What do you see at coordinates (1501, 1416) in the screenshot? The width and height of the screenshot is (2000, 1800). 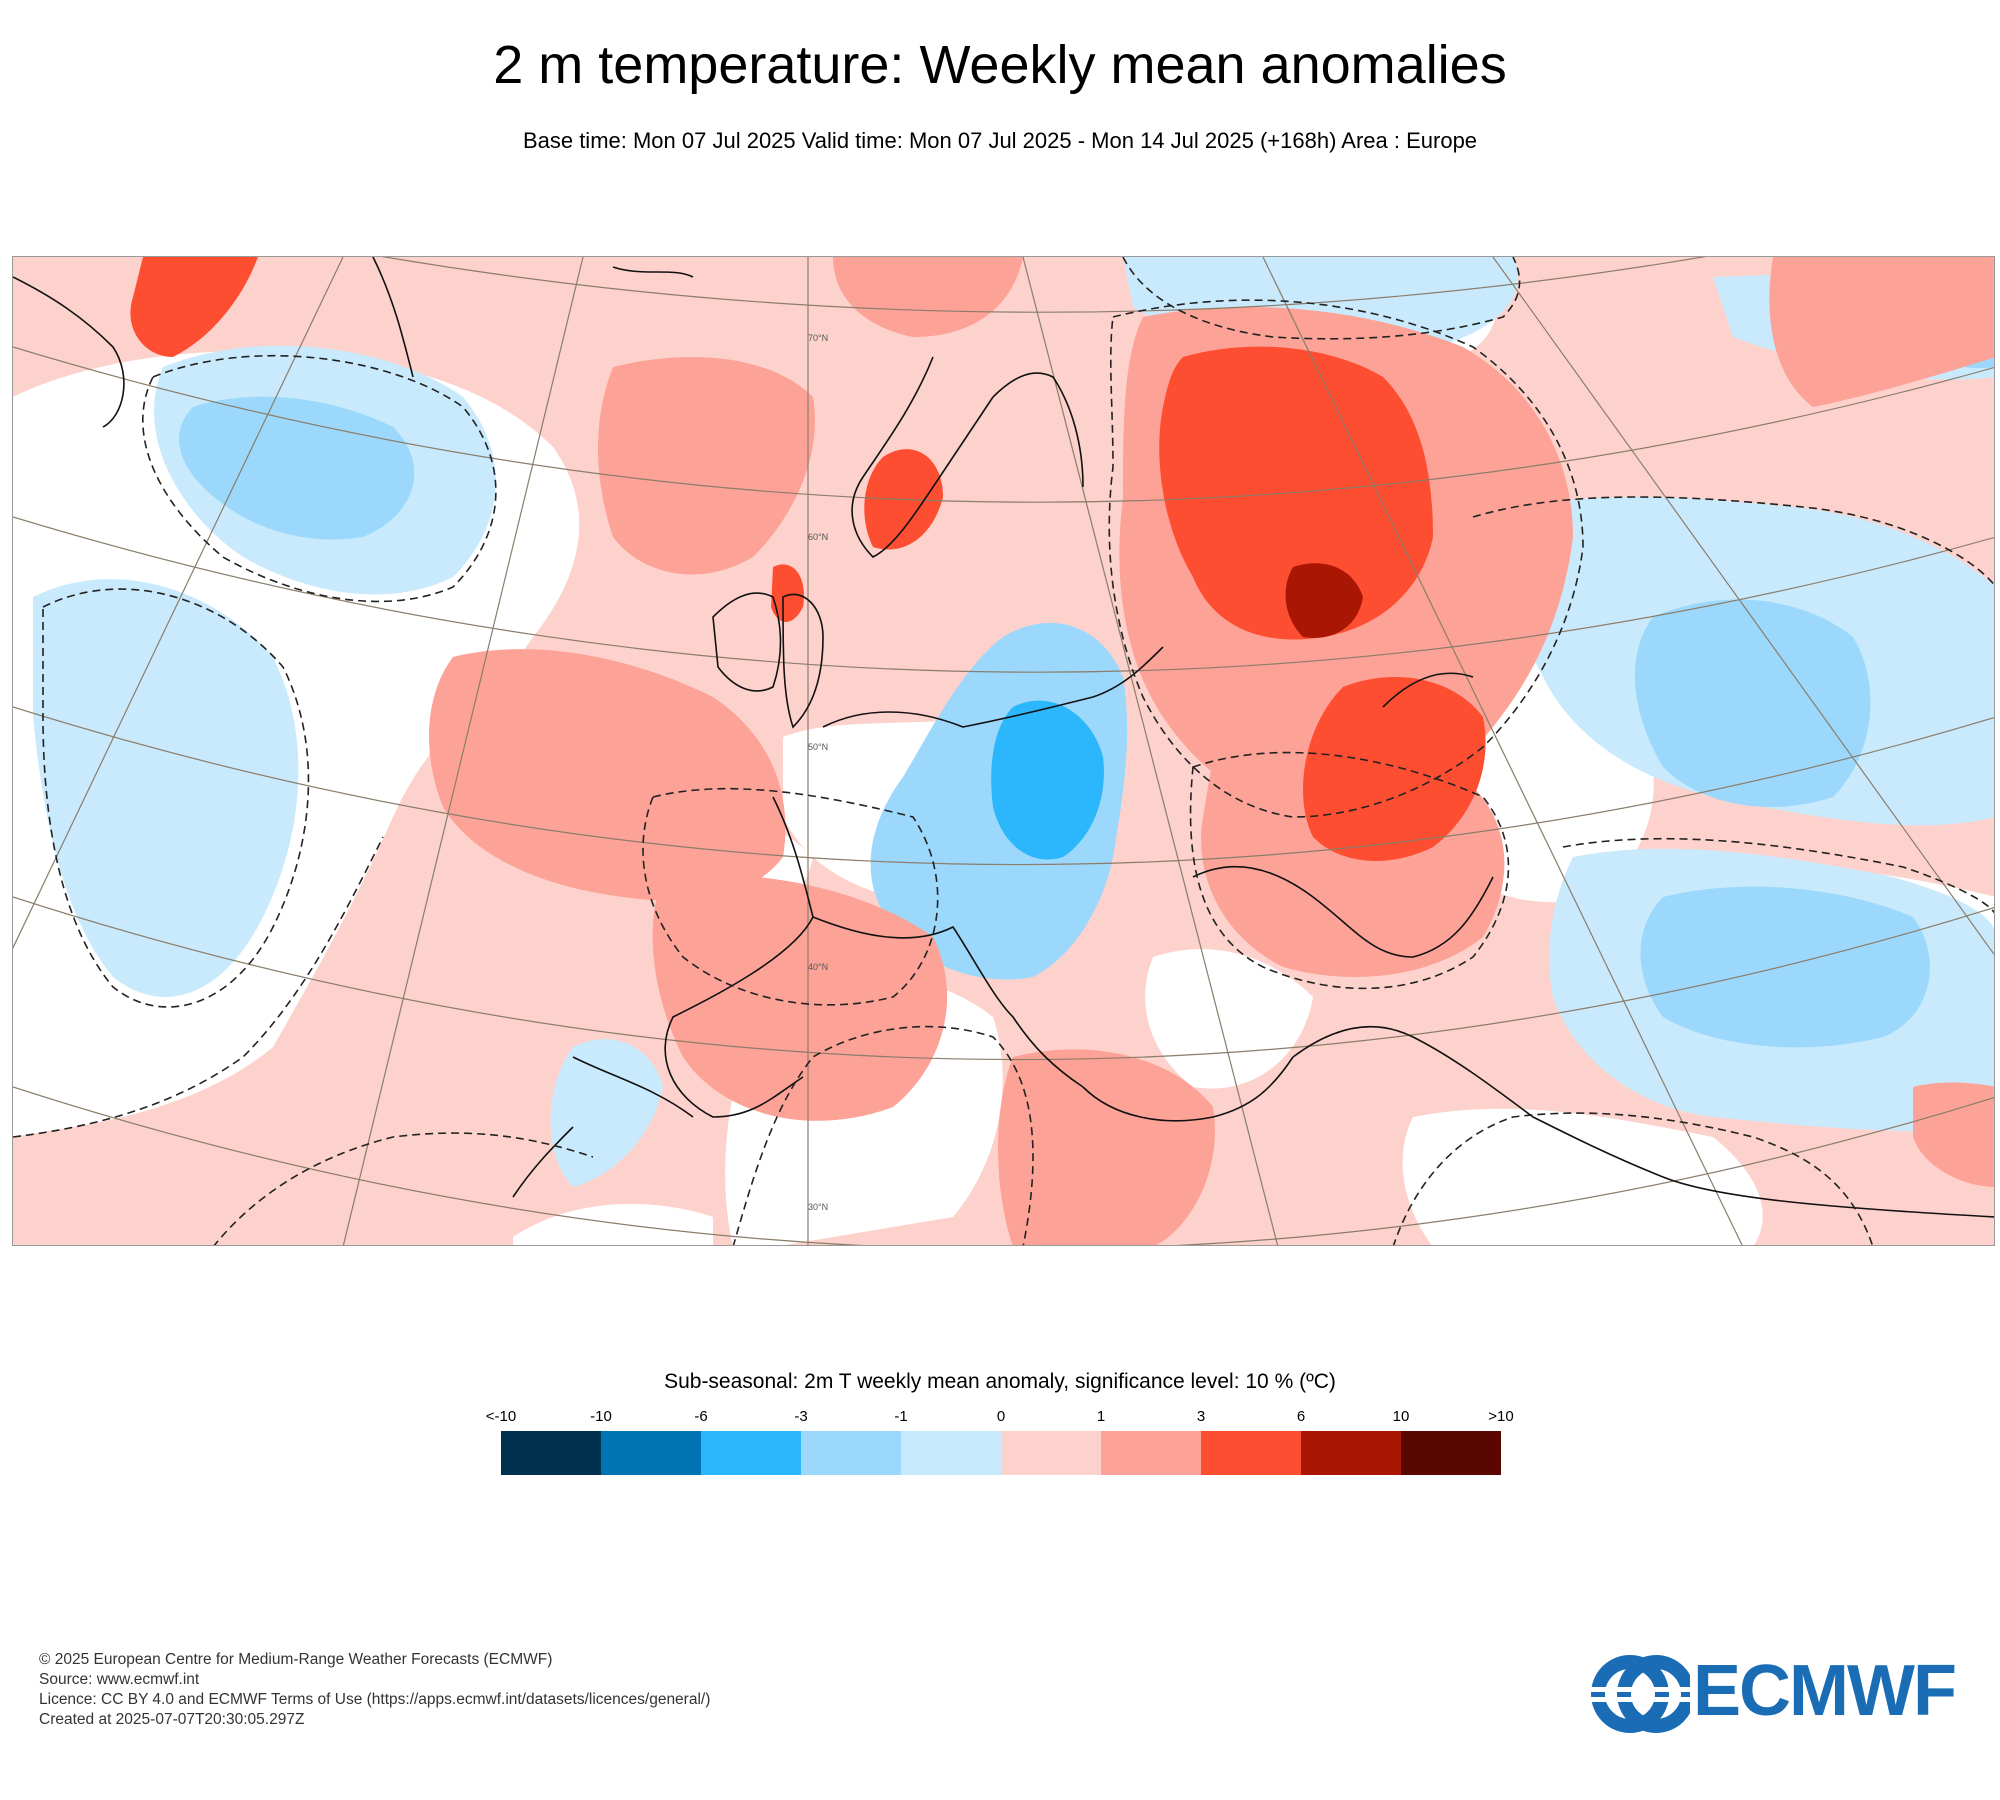 I see `legend-tick: >10` at bounding box center [1501, 1416].